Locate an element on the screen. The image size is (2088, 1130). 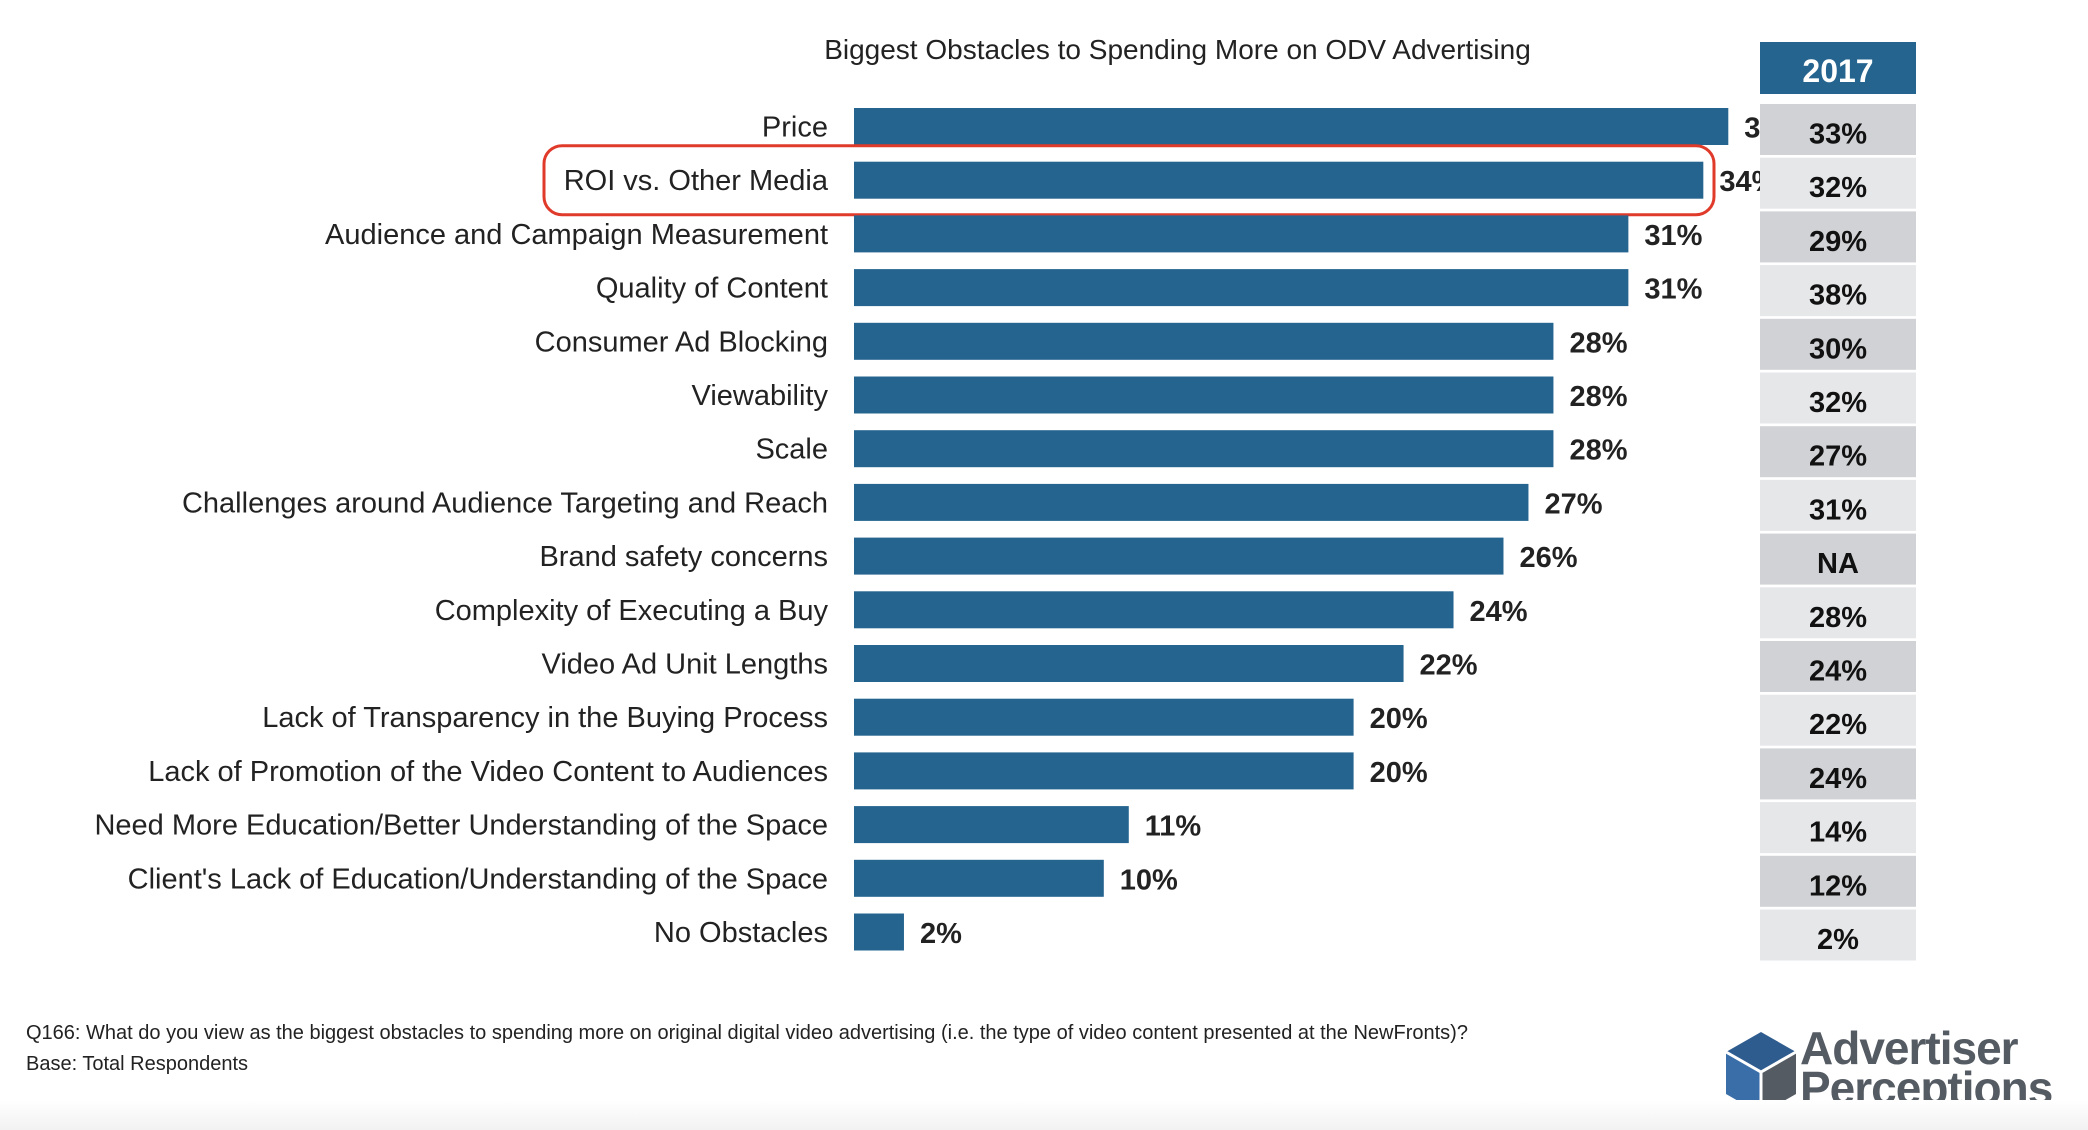
value-label: 11% is located at coordinates (1173, 827).